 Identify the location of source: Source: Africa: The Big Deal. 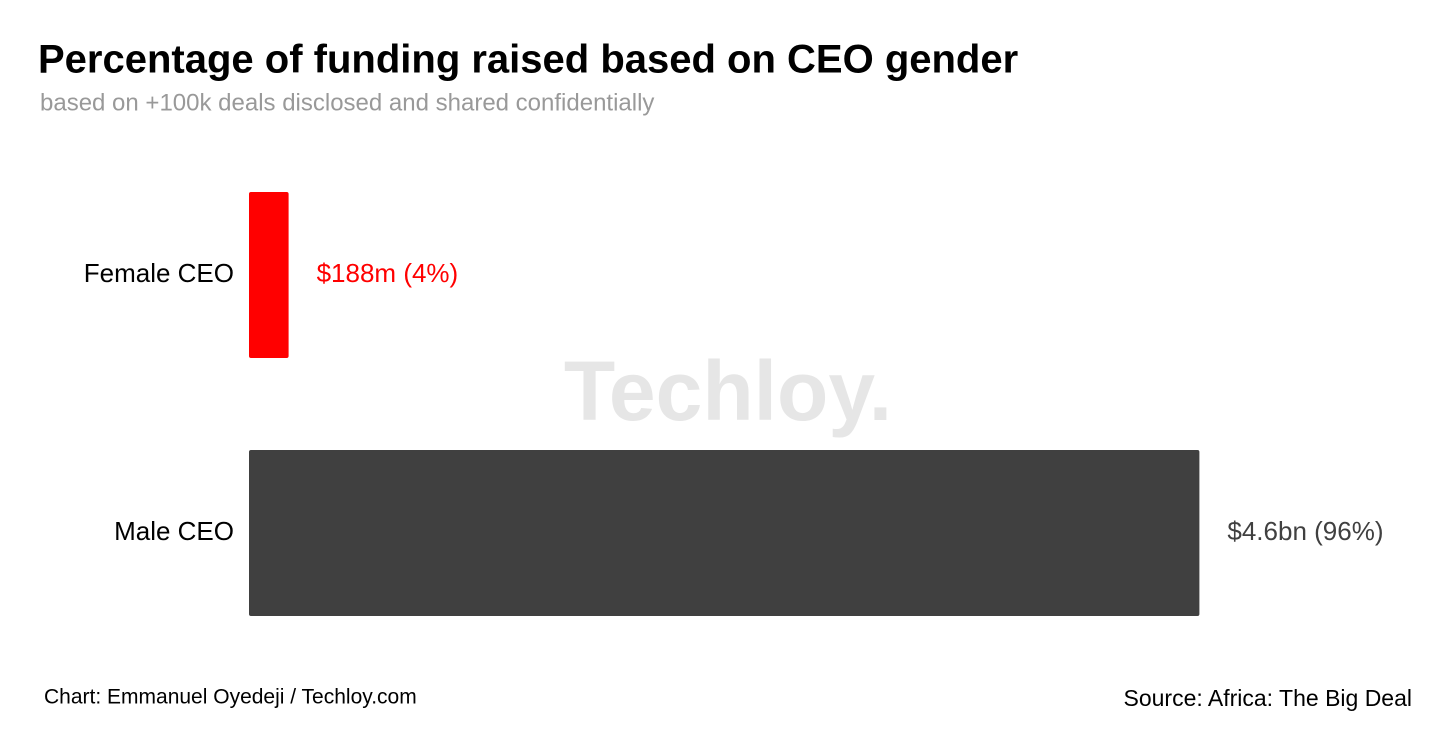
(1268, 698).